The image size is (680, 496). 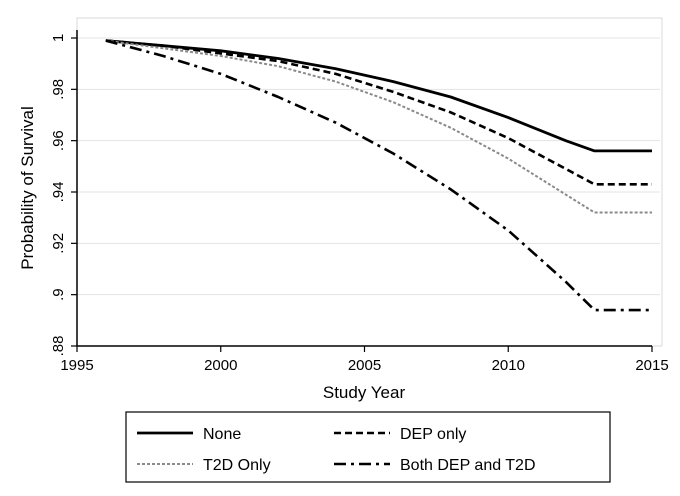 What do you see at coordinates (58, 346) in the screenshot?
I see `y-tick-label: .88` at bounding box center [58, 346].